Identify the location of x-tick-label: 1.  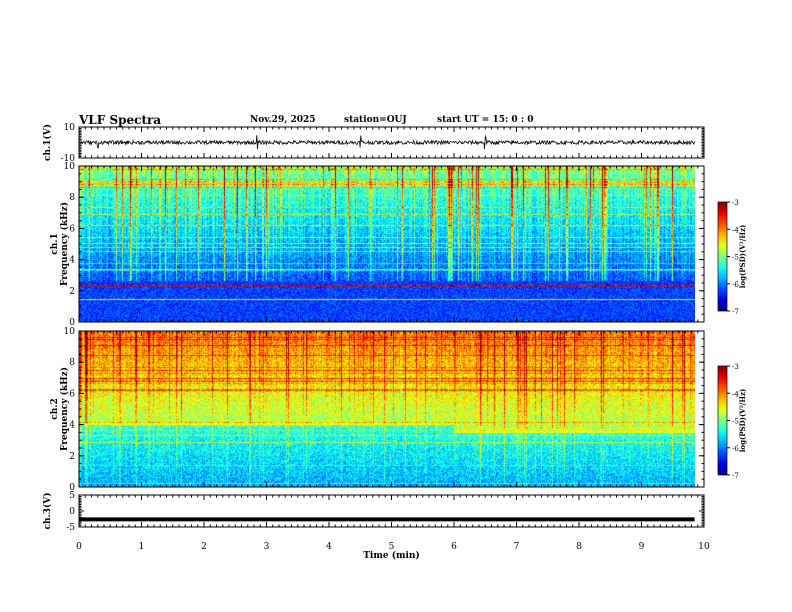
(142, 547).